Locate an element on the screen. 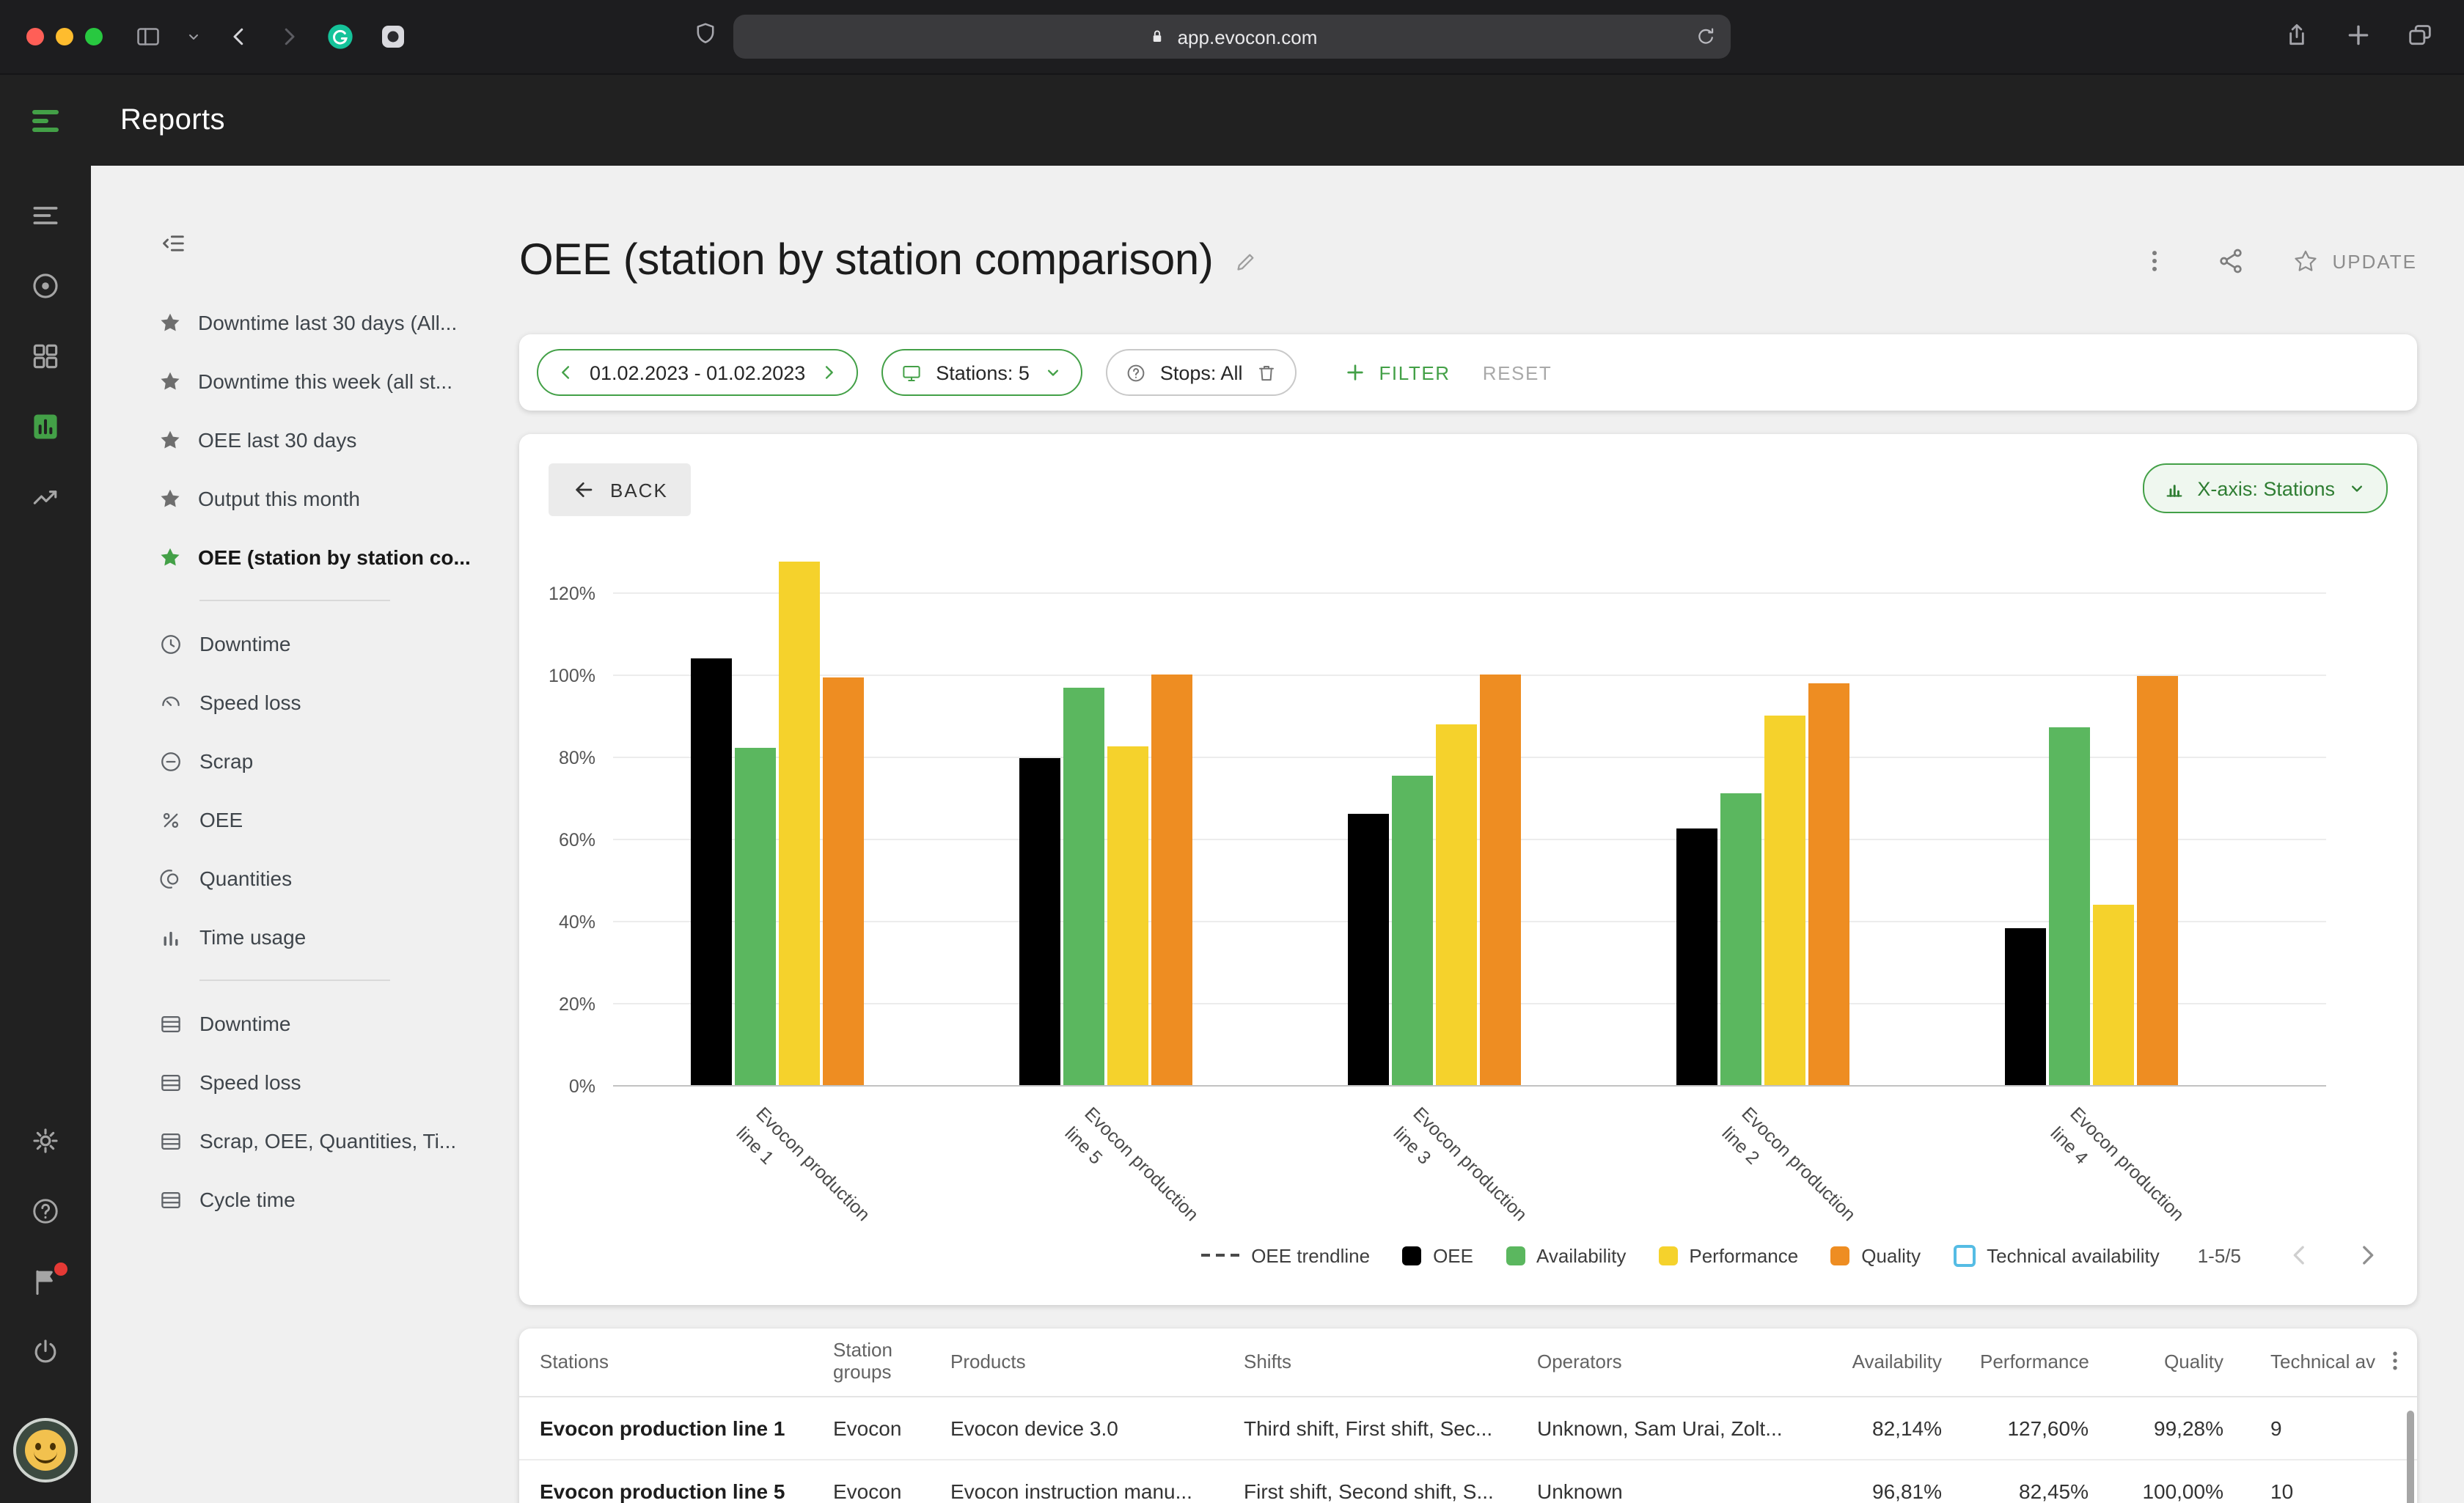 The height and width of the screenshot is (1503, 2464). next-date-icon is located at coordinates (828, 372).